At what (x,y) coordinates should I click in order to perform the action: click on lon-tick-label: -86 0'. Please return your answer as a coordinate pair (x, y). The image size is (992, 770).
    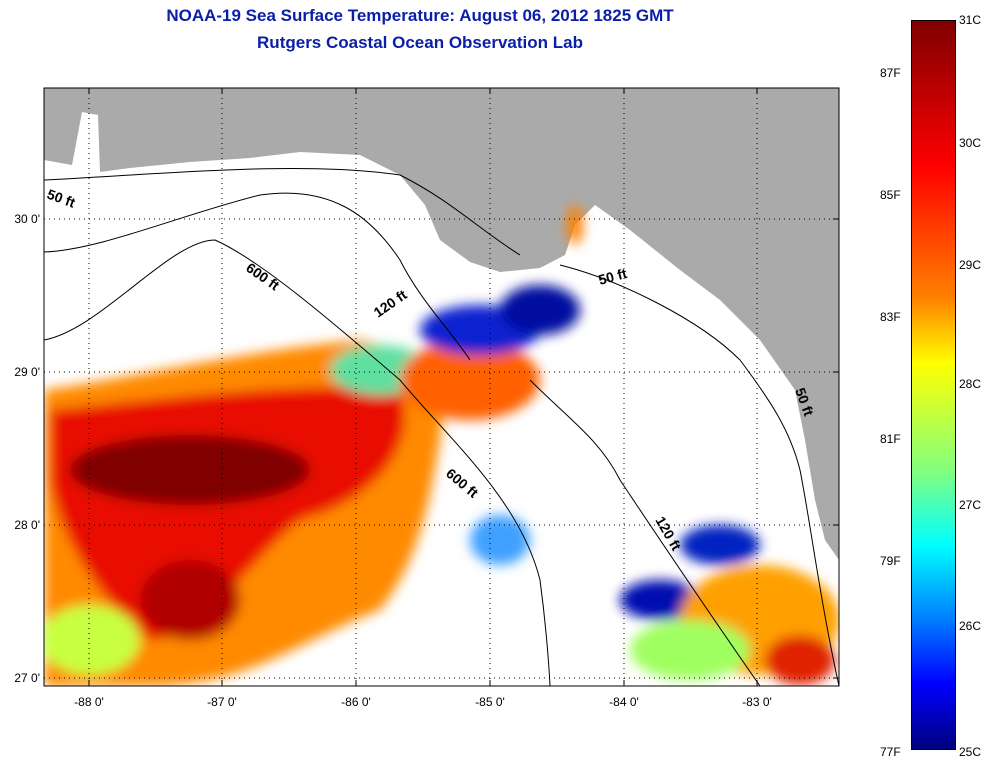
    Looking at the image, I should click on (356, 702).